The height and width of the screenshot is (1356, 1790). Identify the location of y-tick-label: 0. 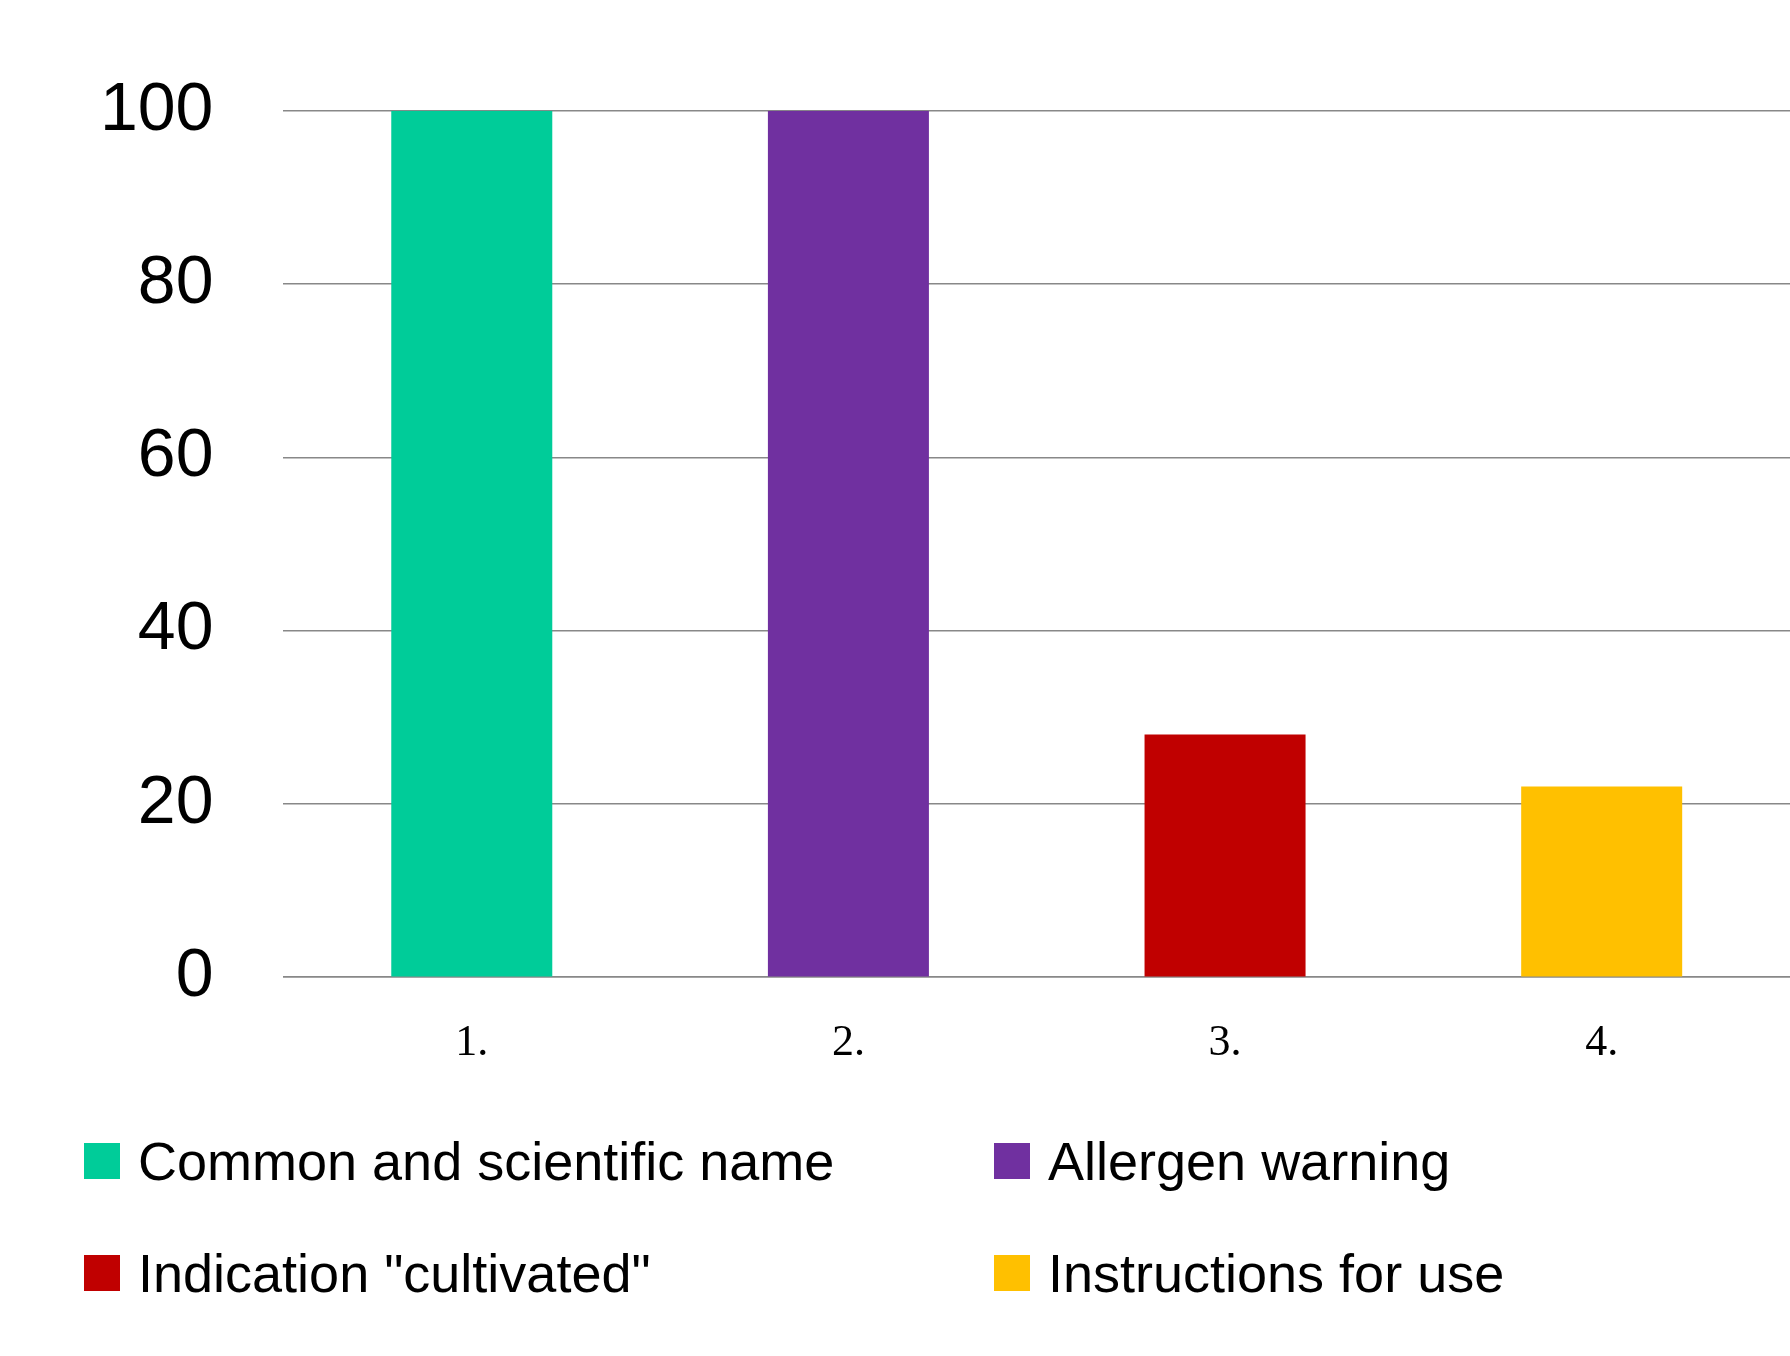
(194, 971).